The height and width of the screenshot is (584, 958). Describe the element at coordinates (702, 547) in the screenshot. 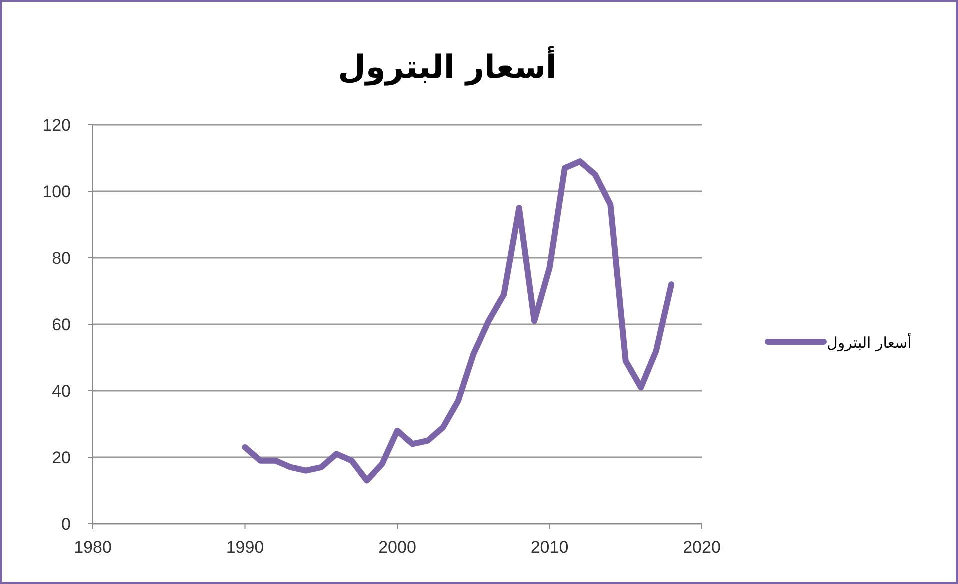

I see `x-tick-label: 2020` at that location.